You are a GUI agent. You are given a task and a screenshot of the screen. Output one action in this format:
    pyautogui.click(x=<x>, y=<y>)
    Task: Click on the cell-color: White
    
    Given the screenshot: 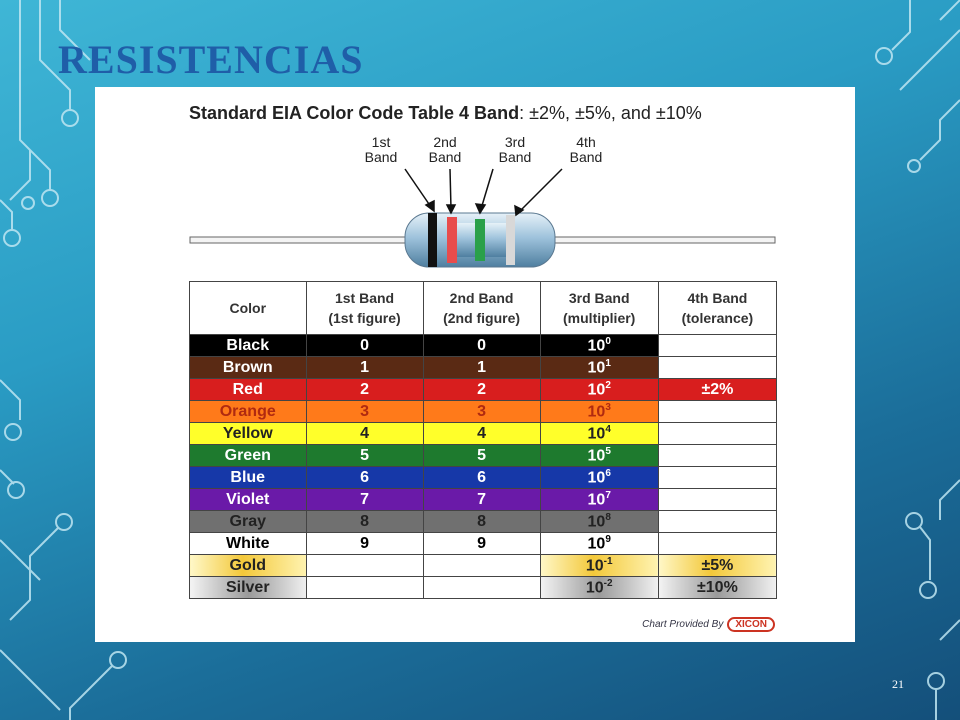 What is the action you would take?
    pyautogui.click(x=248, y=543)
    